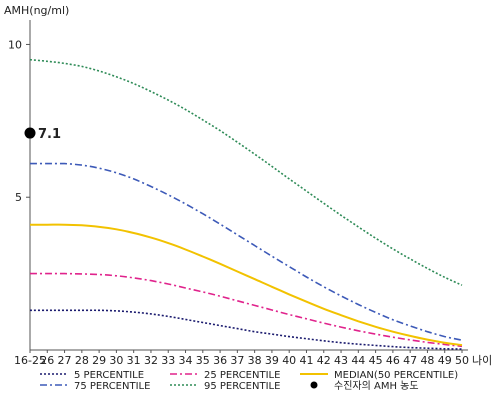  I want to click on x-tick-label: 43, so click(341, 360).